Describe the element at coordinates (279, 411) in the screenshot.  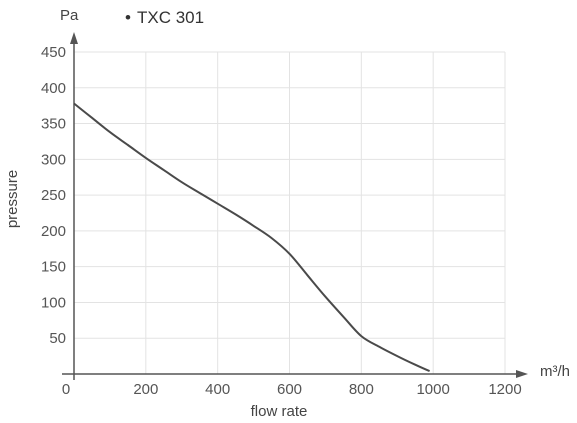
I see `x-axis-label: flow rate` at that location.